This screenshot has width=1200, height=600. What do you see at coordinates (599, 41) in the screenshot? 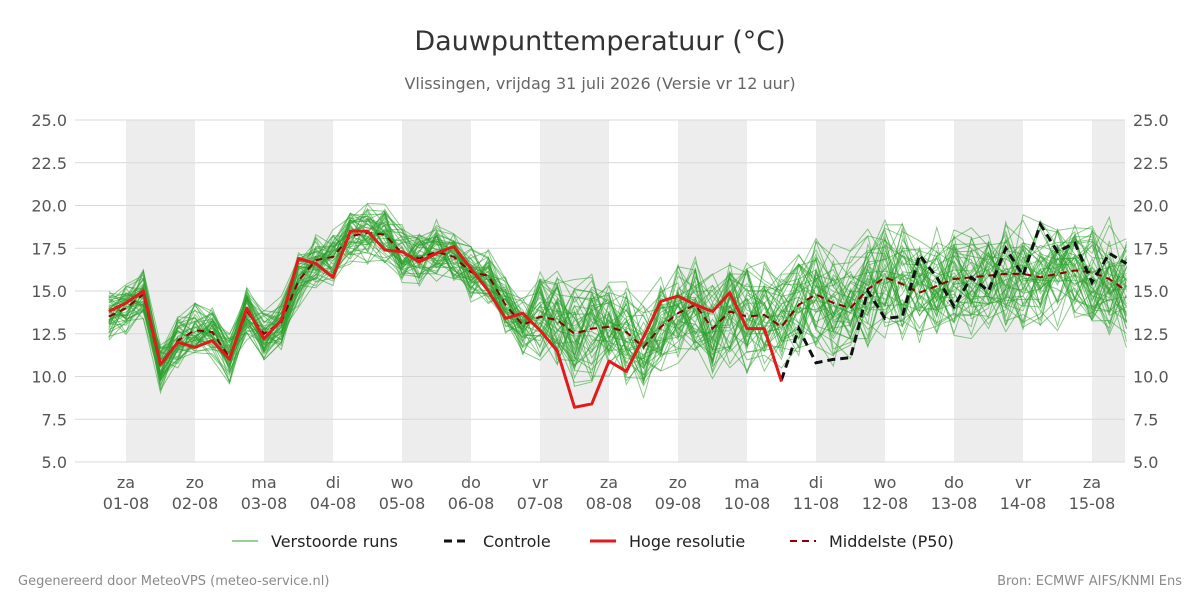
I see `chart-title: Dauwpunttemperatuur (°C)` at bounding box center [599, 41].